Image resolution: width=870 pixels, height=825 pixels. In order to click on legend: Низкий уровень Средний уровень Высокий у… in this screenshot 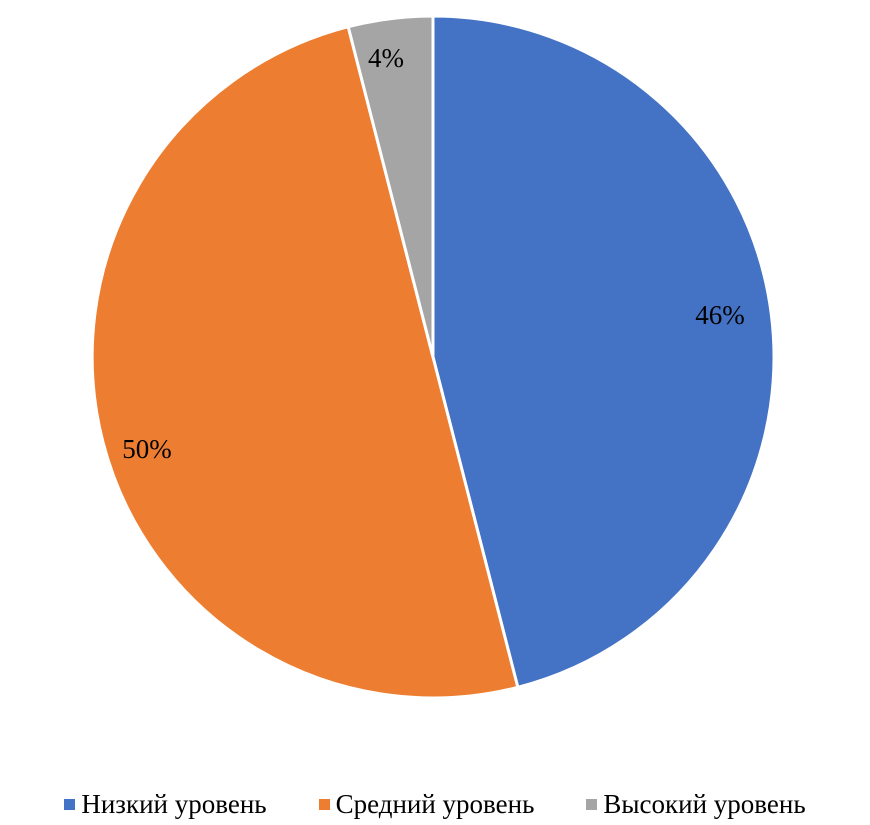, I will do `click(435, 804)`.